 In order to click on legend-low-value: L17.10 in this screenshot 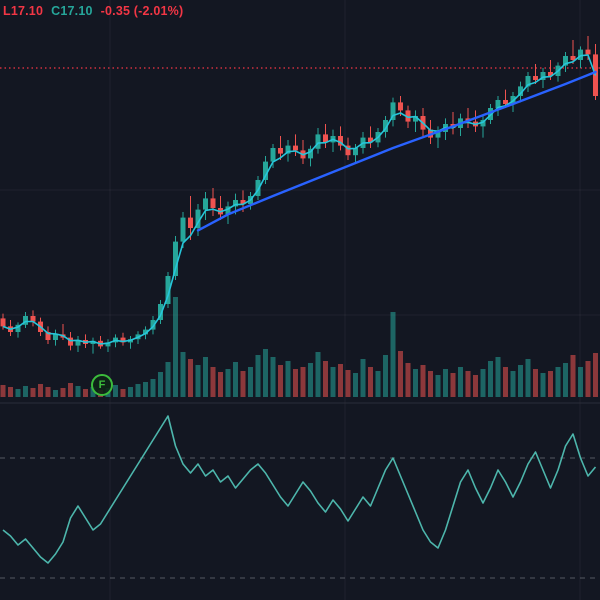, I will do `click(23, 11)`.